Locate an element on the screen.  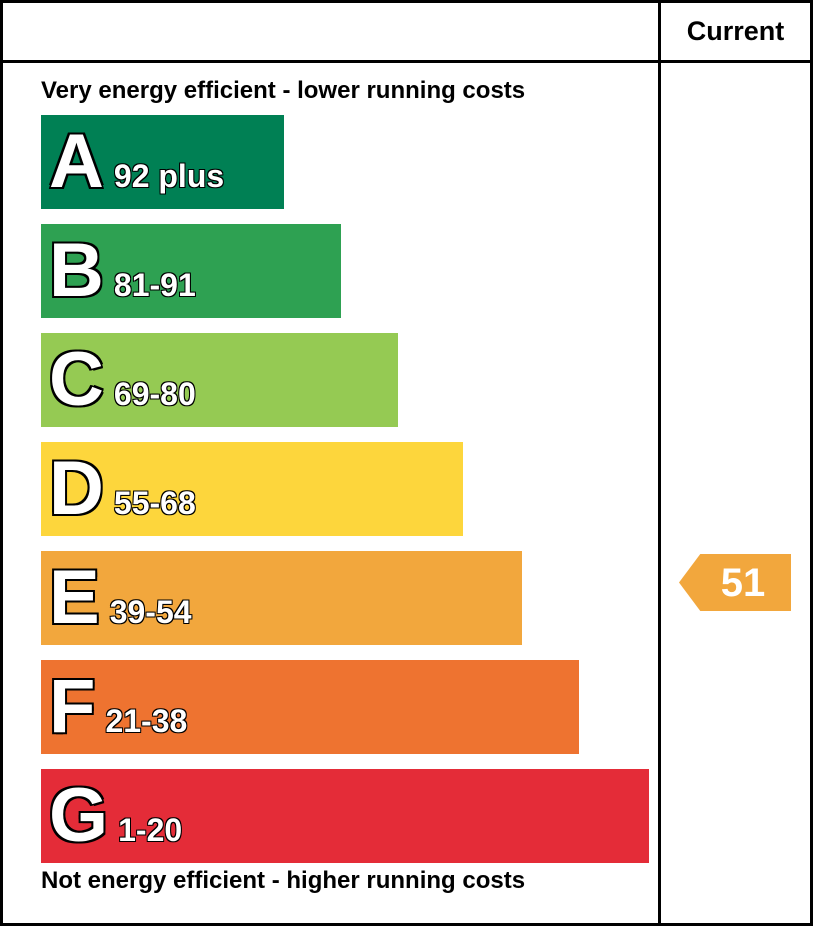
column-divider is located at coordinates (659, 463).